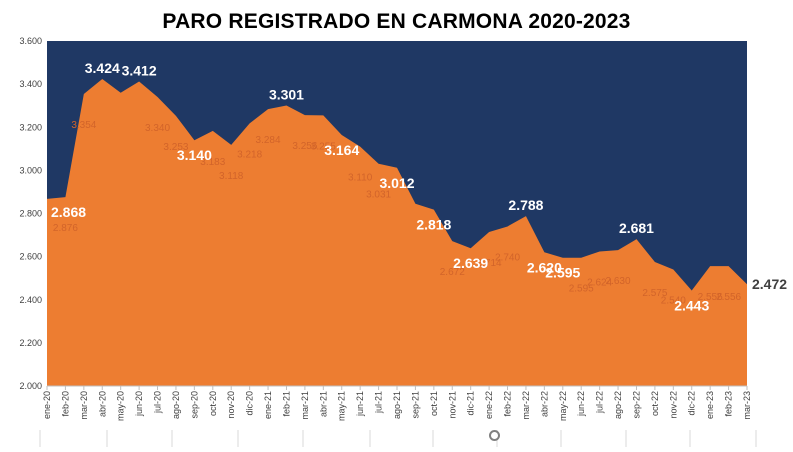 This screenshot has width=793, height=452. What do you see at coordinates (341, 150) in the screenshot?
I see `data-label: 3.164` at bounding box center [341, 150].